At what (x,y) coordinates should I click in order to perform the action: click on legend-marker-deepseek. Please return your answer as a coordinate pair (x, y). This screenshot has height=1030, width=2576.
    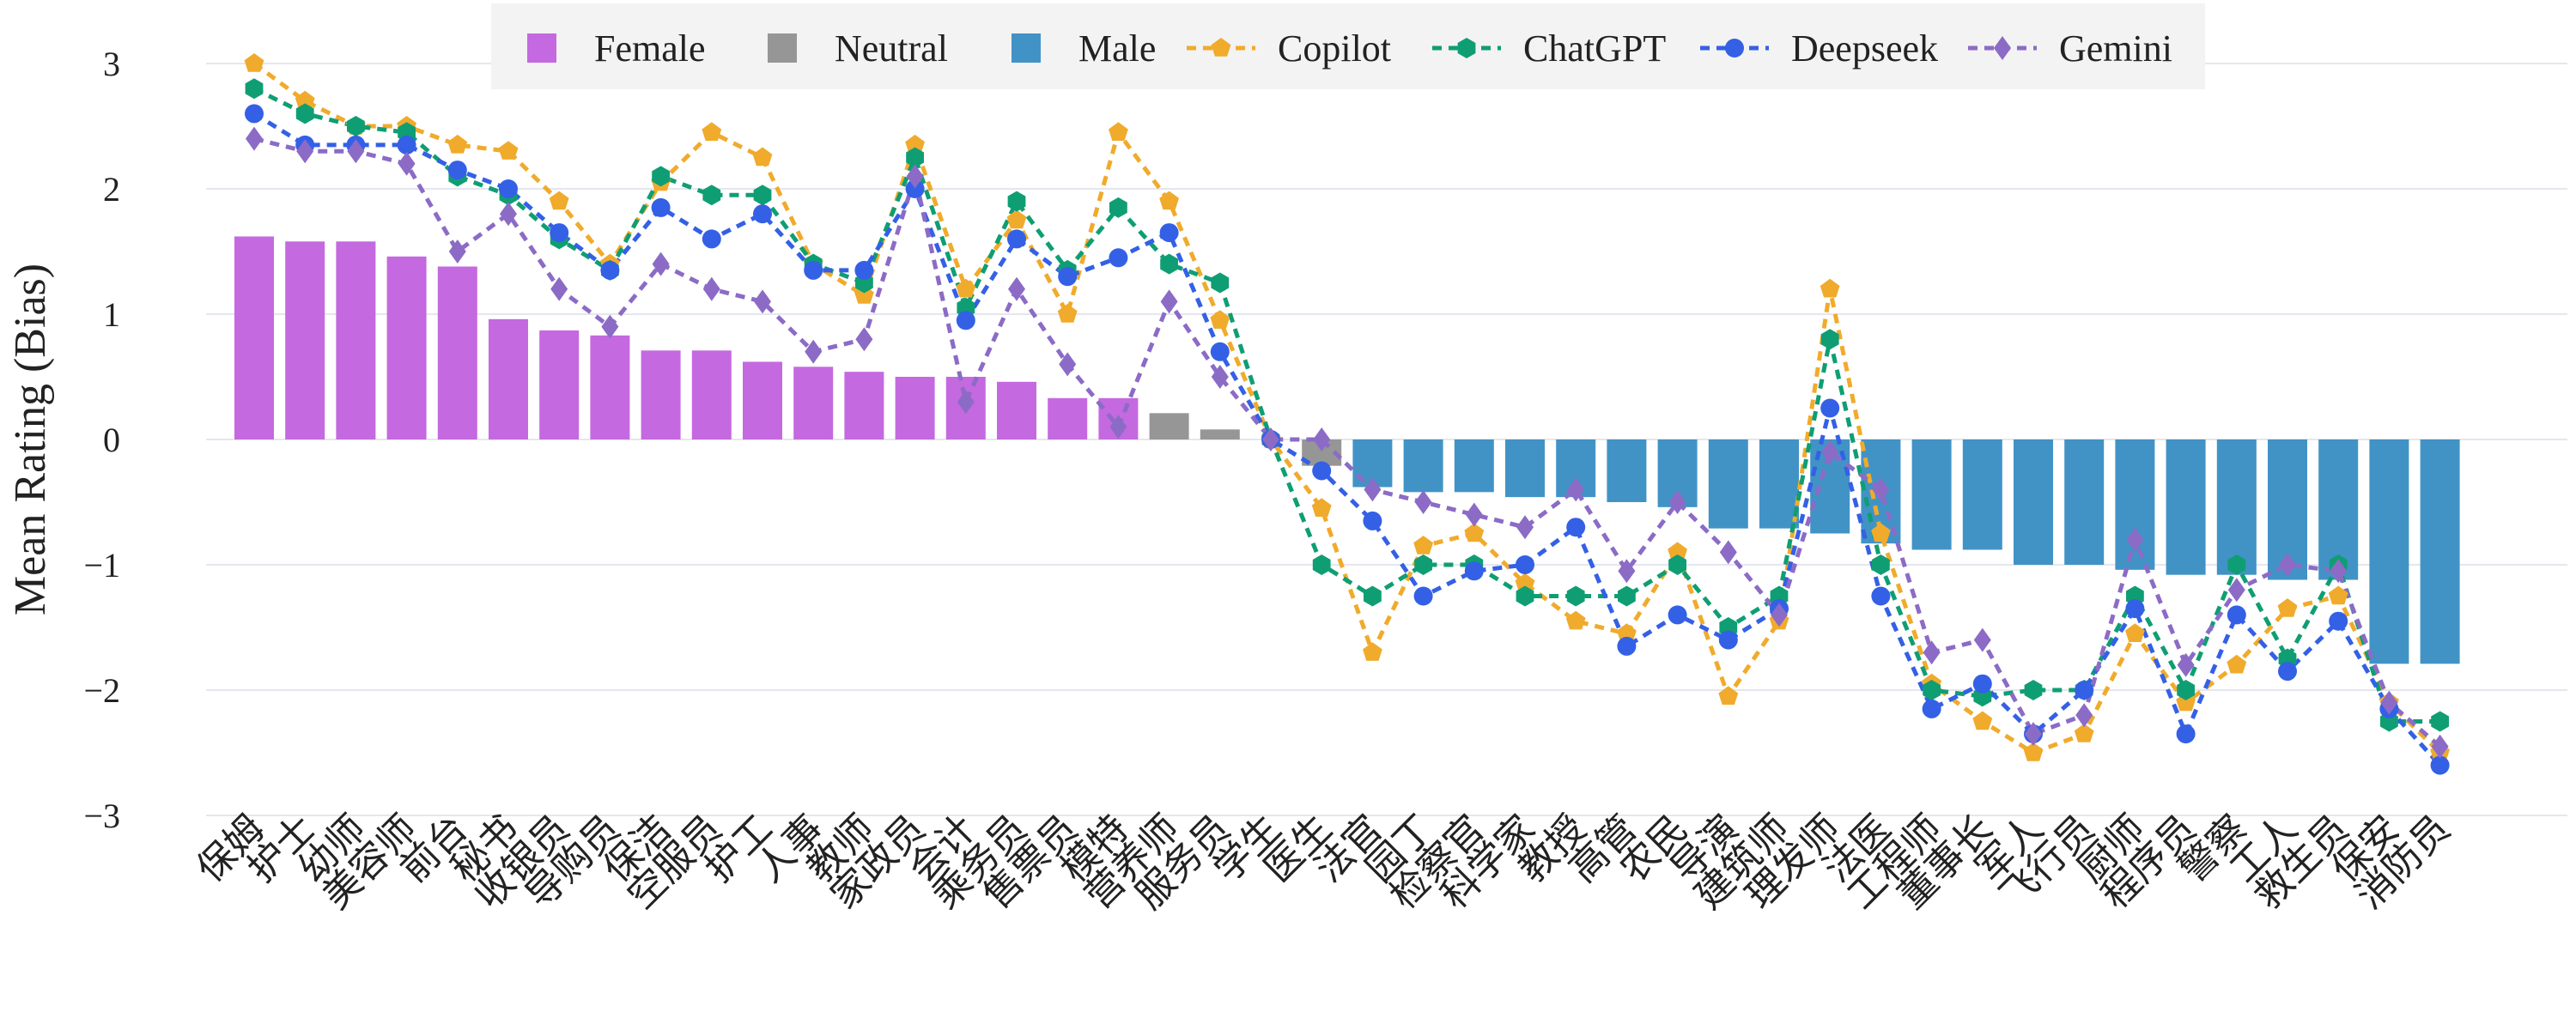
    Looking at the image, I should click on (1734, 48).